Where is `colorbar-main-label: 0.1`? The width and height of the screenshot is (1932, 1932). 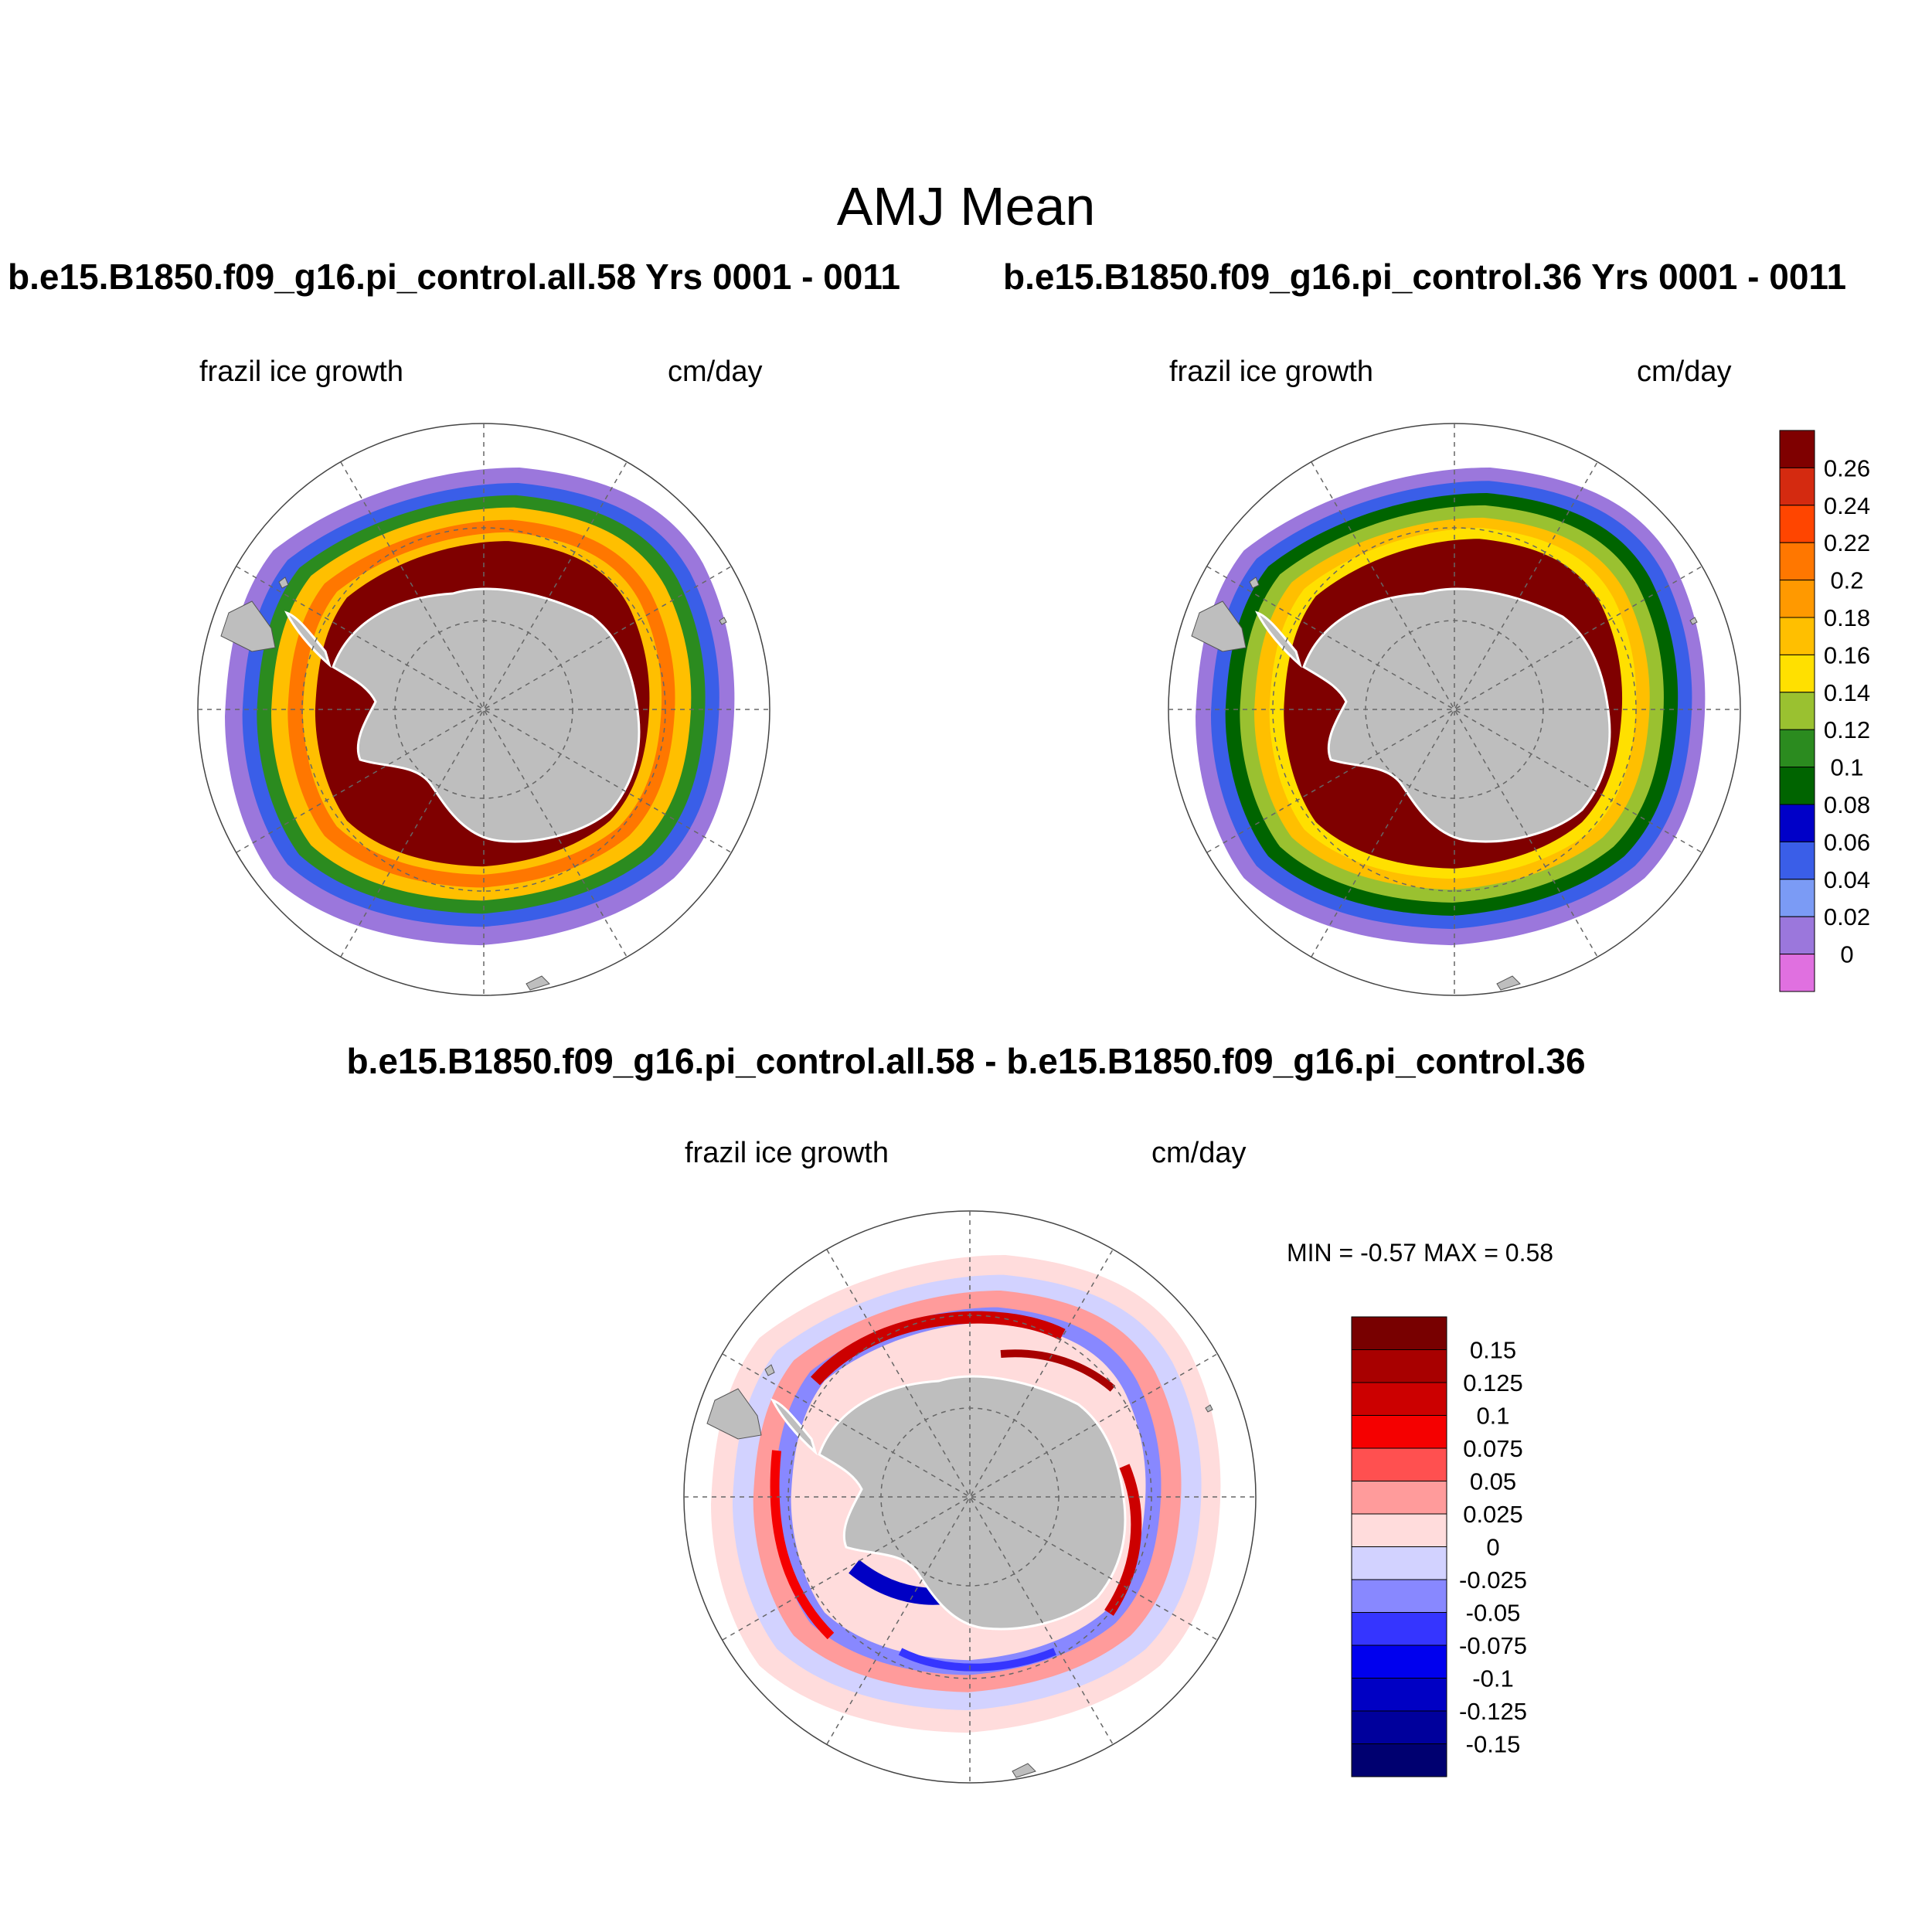
colorbar-main-label: 0.1 is located at coordinates (1846, 767).